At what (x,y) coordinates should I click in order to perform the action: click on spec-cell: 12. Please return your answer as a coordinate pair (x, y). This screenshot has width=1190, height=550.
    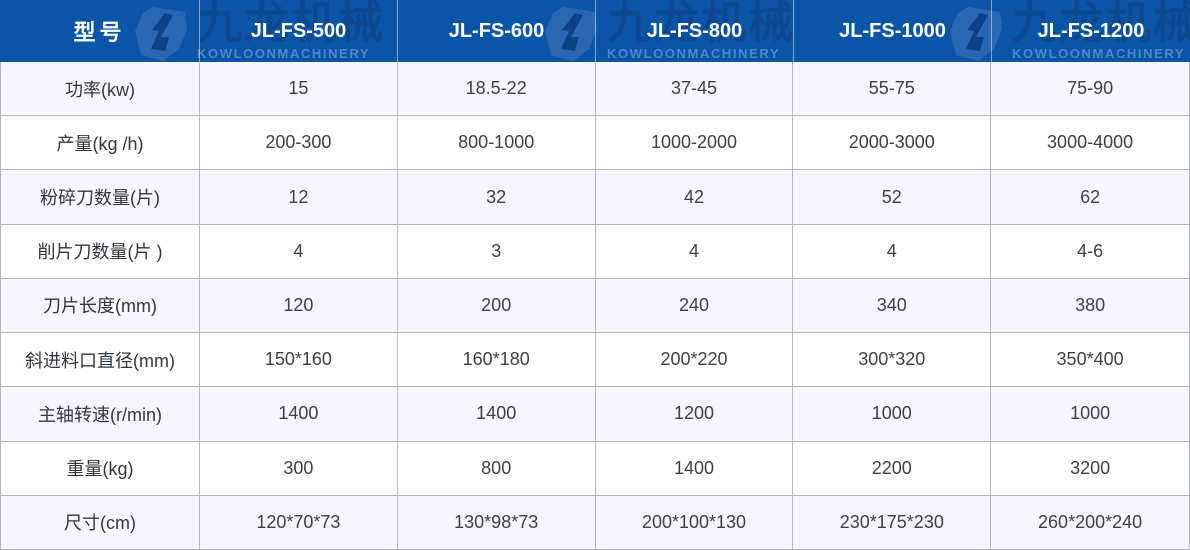
    Looking at the image, I should click on (299, 197).